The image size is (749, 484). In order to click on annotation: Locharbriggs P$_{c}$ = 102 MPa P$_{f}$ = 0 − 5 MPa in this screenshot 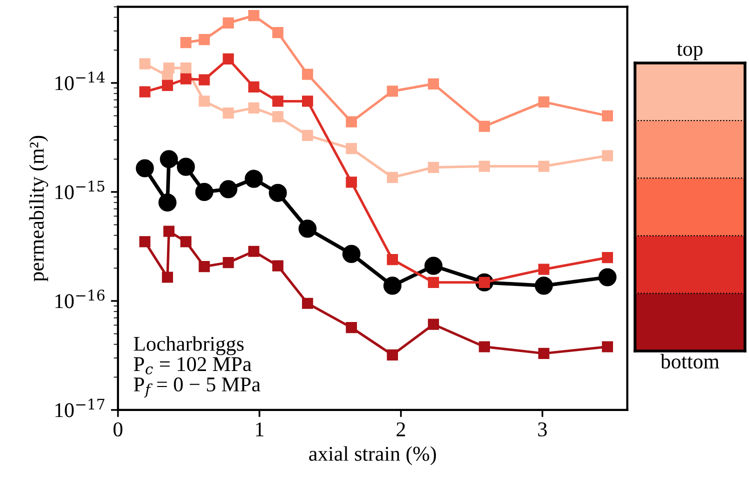, I will do `click(197, 367)`.